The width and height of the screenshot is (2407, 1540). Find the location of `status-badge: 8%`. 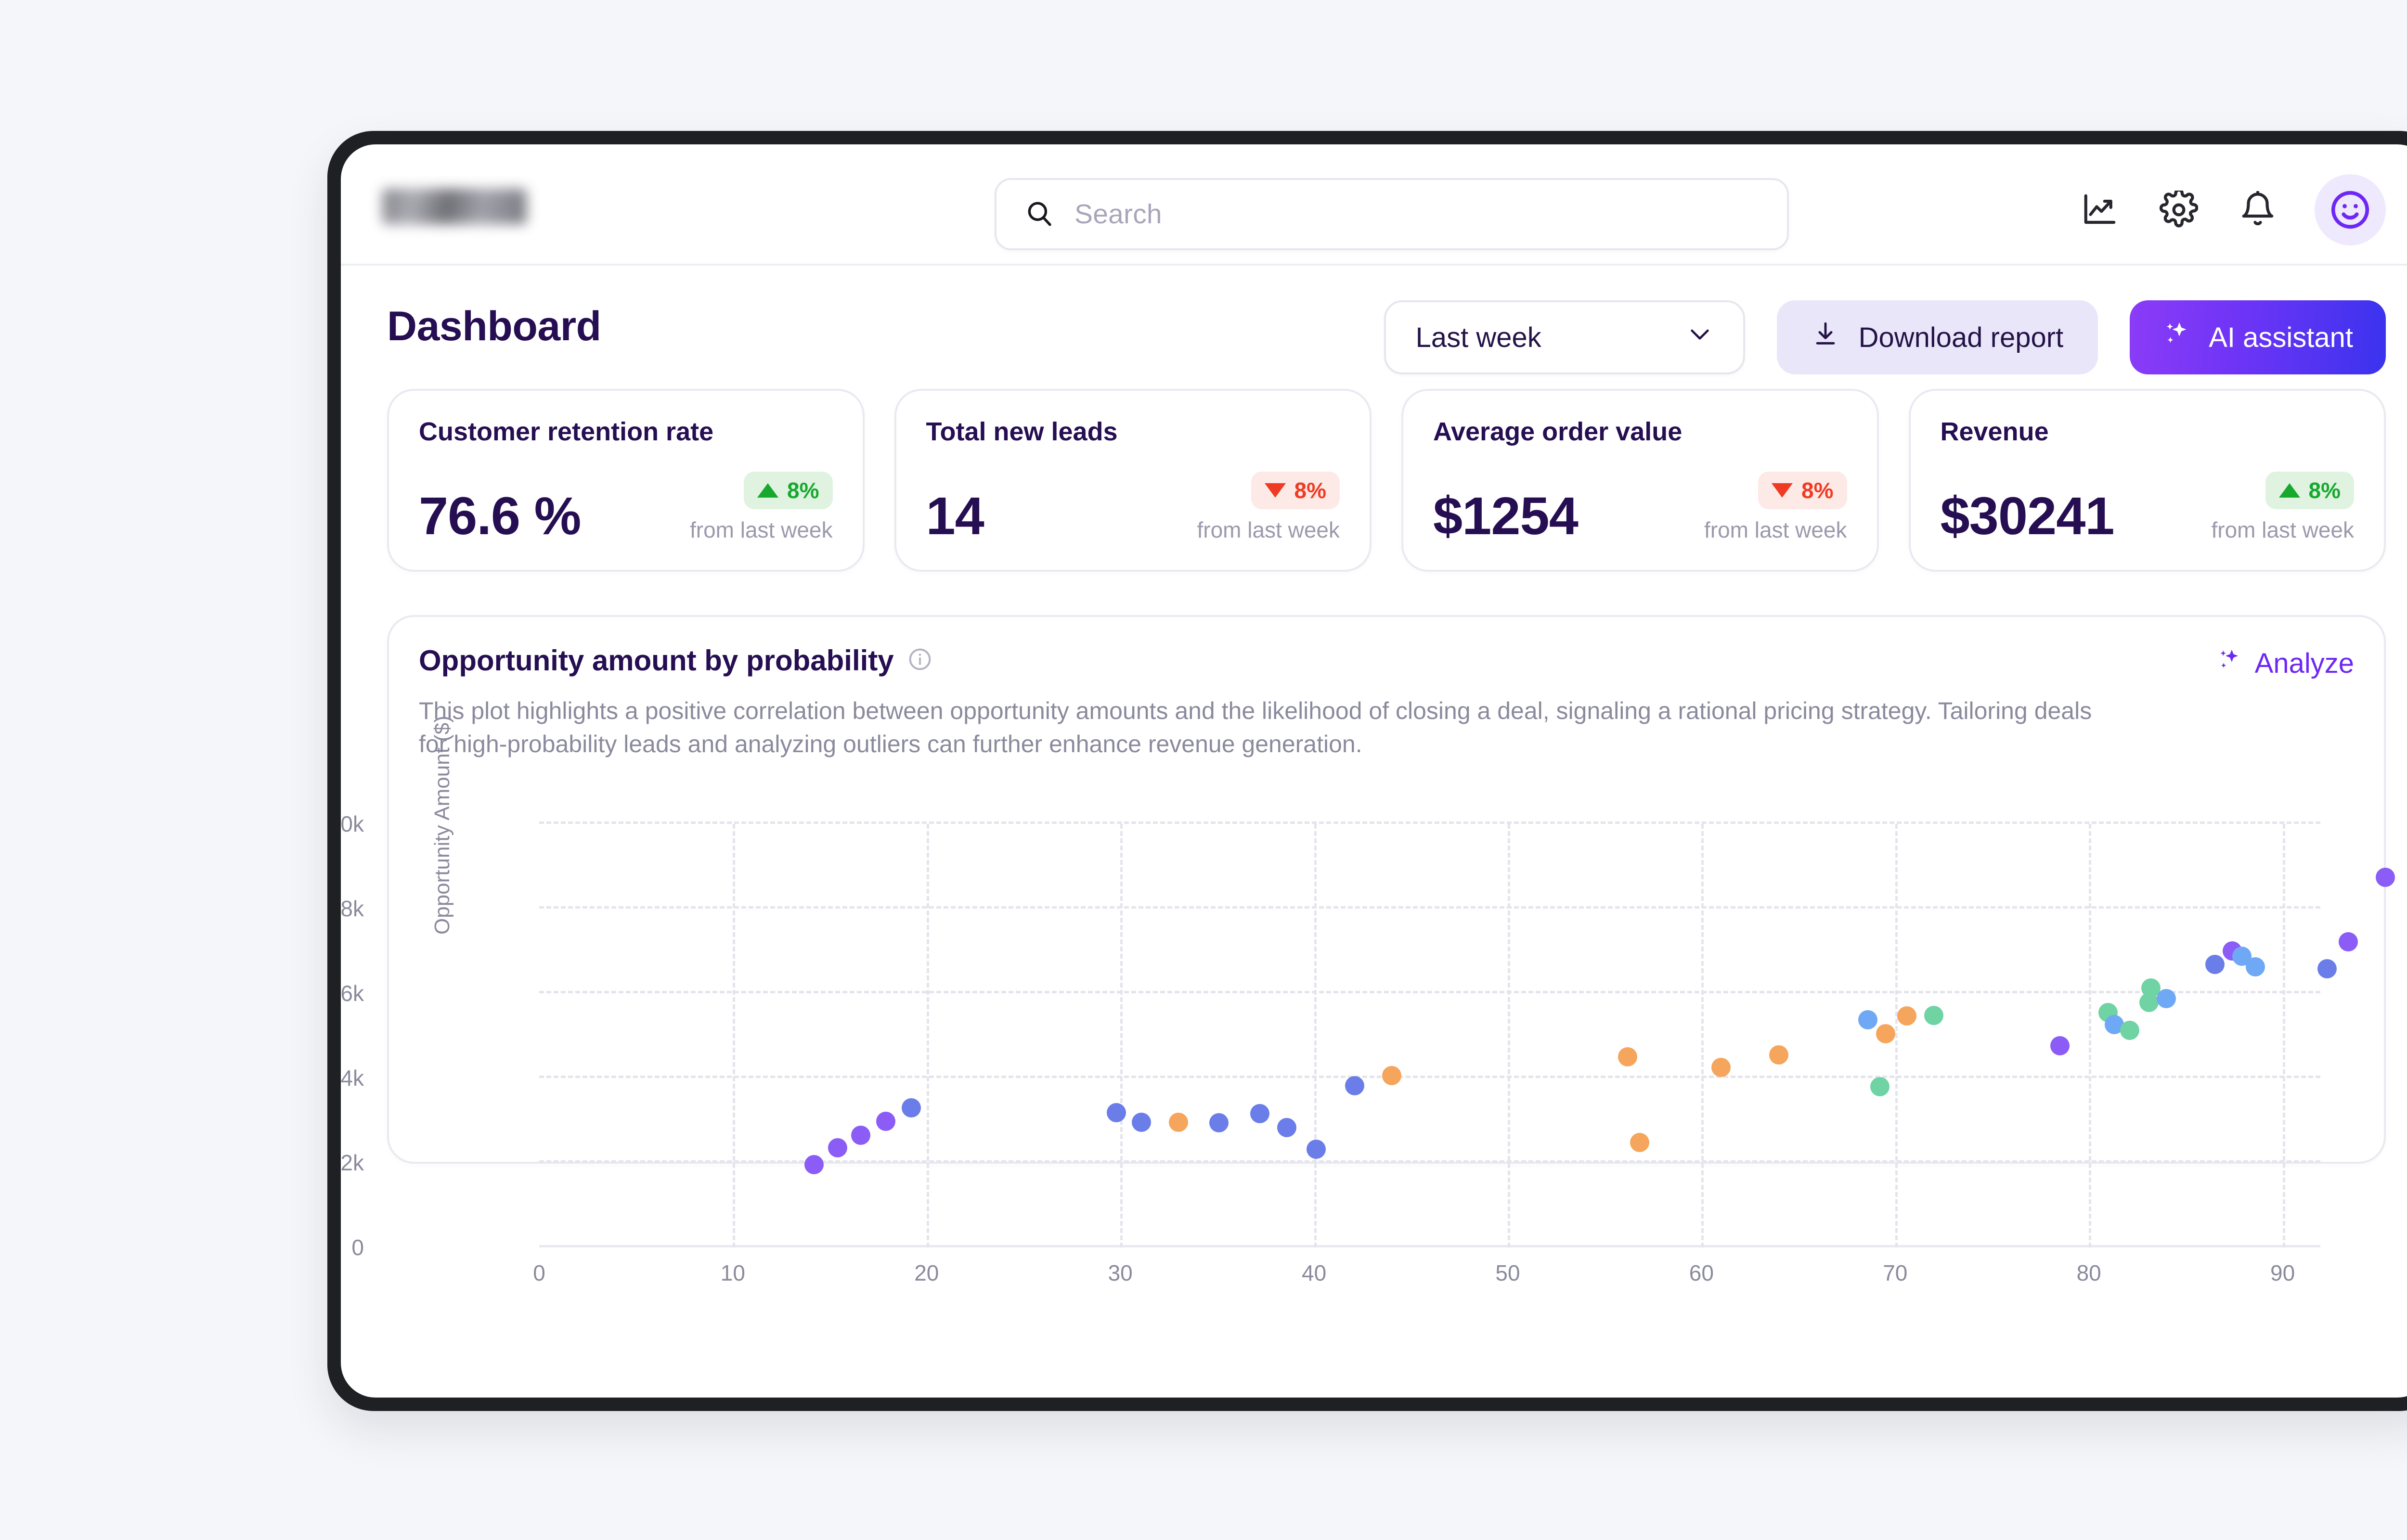

status-badge: 8% is located at coordinates (1295, 490).